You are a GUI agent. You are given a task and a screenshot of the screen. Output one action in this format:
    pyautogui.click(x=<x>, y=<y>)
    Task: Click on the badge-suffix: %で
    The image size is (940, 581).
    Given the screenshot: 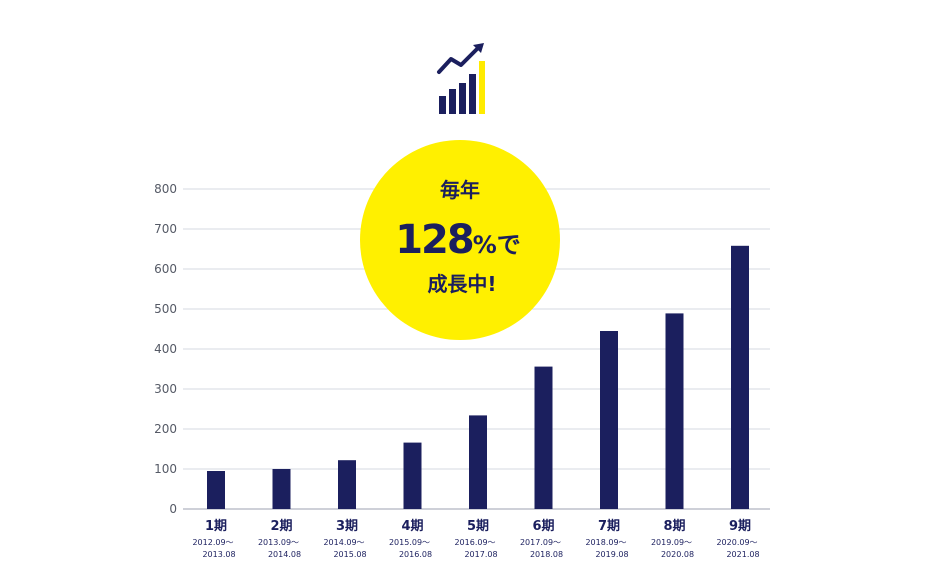 What is the action you would take?
    pyautogui.click(x=497, y=245)
    